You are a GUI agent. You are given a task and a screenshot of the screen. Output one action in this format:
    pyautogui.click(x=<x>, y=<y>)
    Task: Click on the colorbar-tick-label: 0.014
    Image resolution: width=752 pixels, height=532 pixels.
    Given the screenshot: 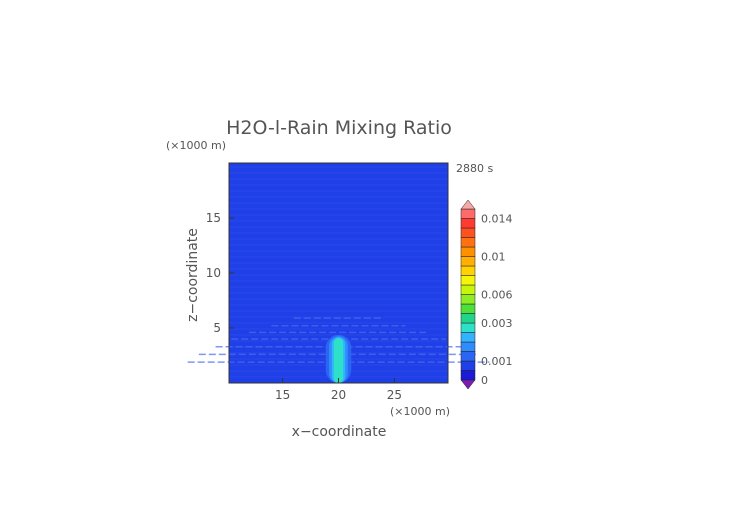 What is the action you would take?
    pyautogui.click(x=497, y=219)
    